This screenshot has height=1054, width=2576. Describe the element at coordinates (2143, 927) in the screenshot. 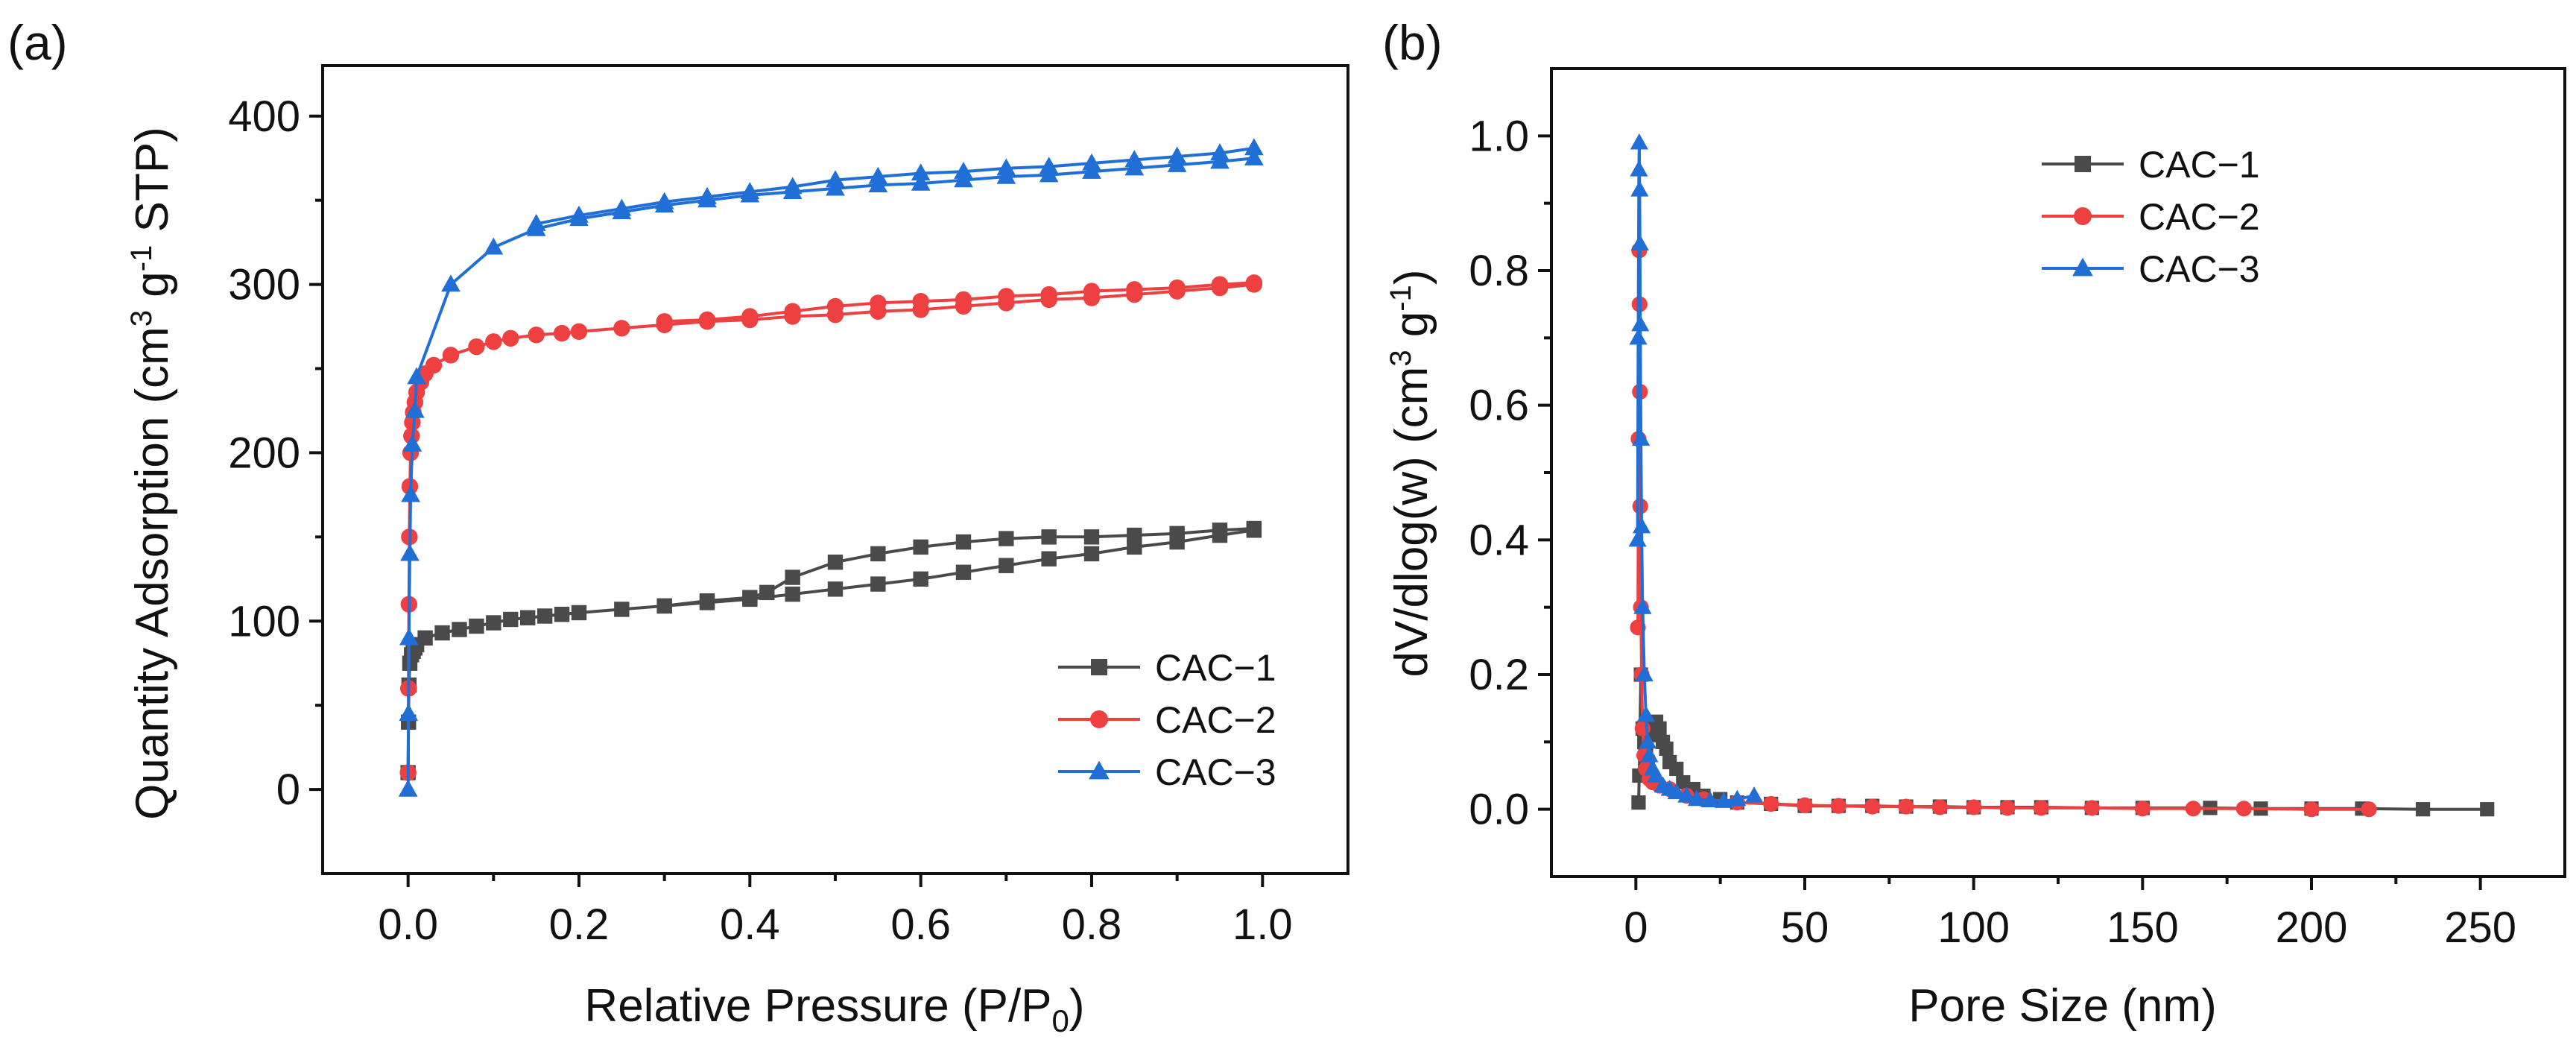

I see `x-tick-label: 150` at that location.